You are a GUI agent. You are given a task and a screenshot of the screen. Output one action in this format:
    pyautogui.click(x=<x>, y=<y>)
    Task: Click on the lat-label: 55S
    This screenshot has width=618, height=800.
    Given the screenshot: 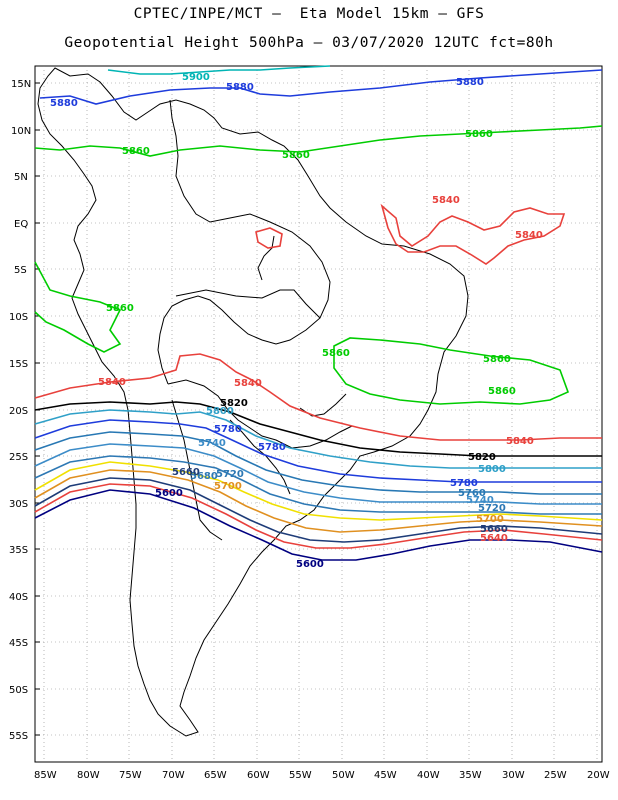 What is the action you would take?
    pyautogui.click(x=18, y=736)
    